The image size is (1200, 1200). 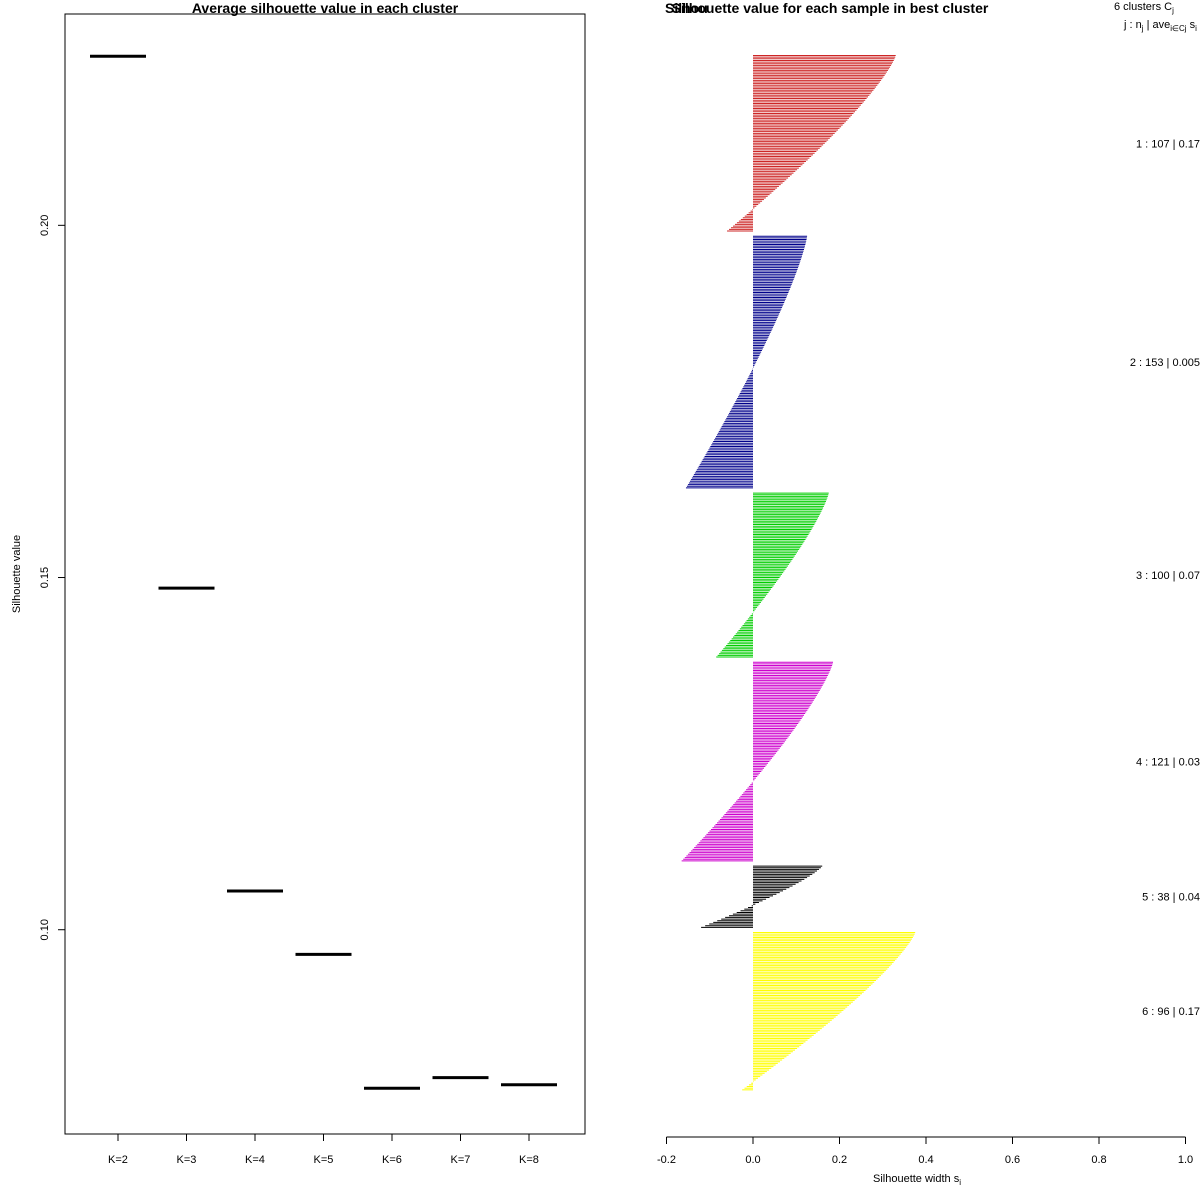 I want to click on left-x-tick-label: K=5, so click(x=324, y=1160).